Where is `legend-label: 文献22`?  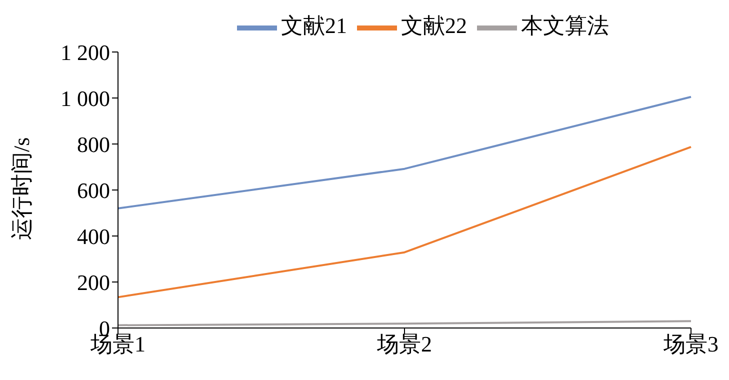
legend-label: 文献22 is located at coordinates (434, 25).